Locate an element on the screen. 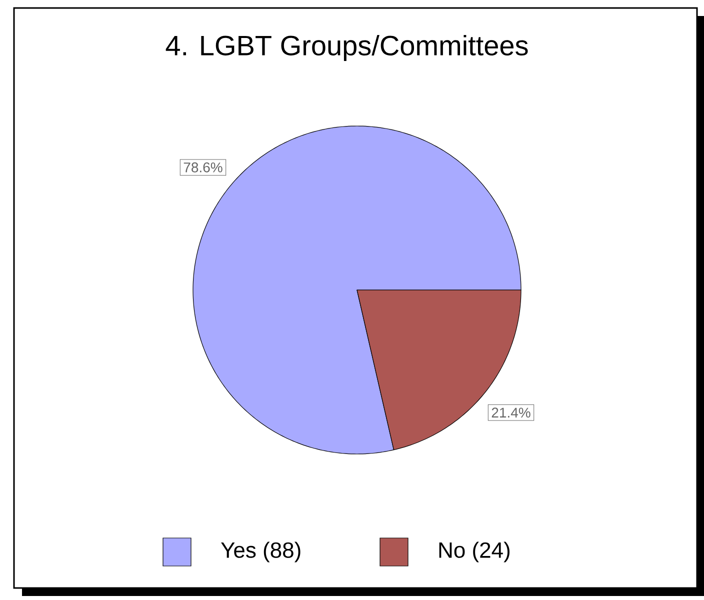  legend-label: Yes (88) is located at coordinates (260, 552).